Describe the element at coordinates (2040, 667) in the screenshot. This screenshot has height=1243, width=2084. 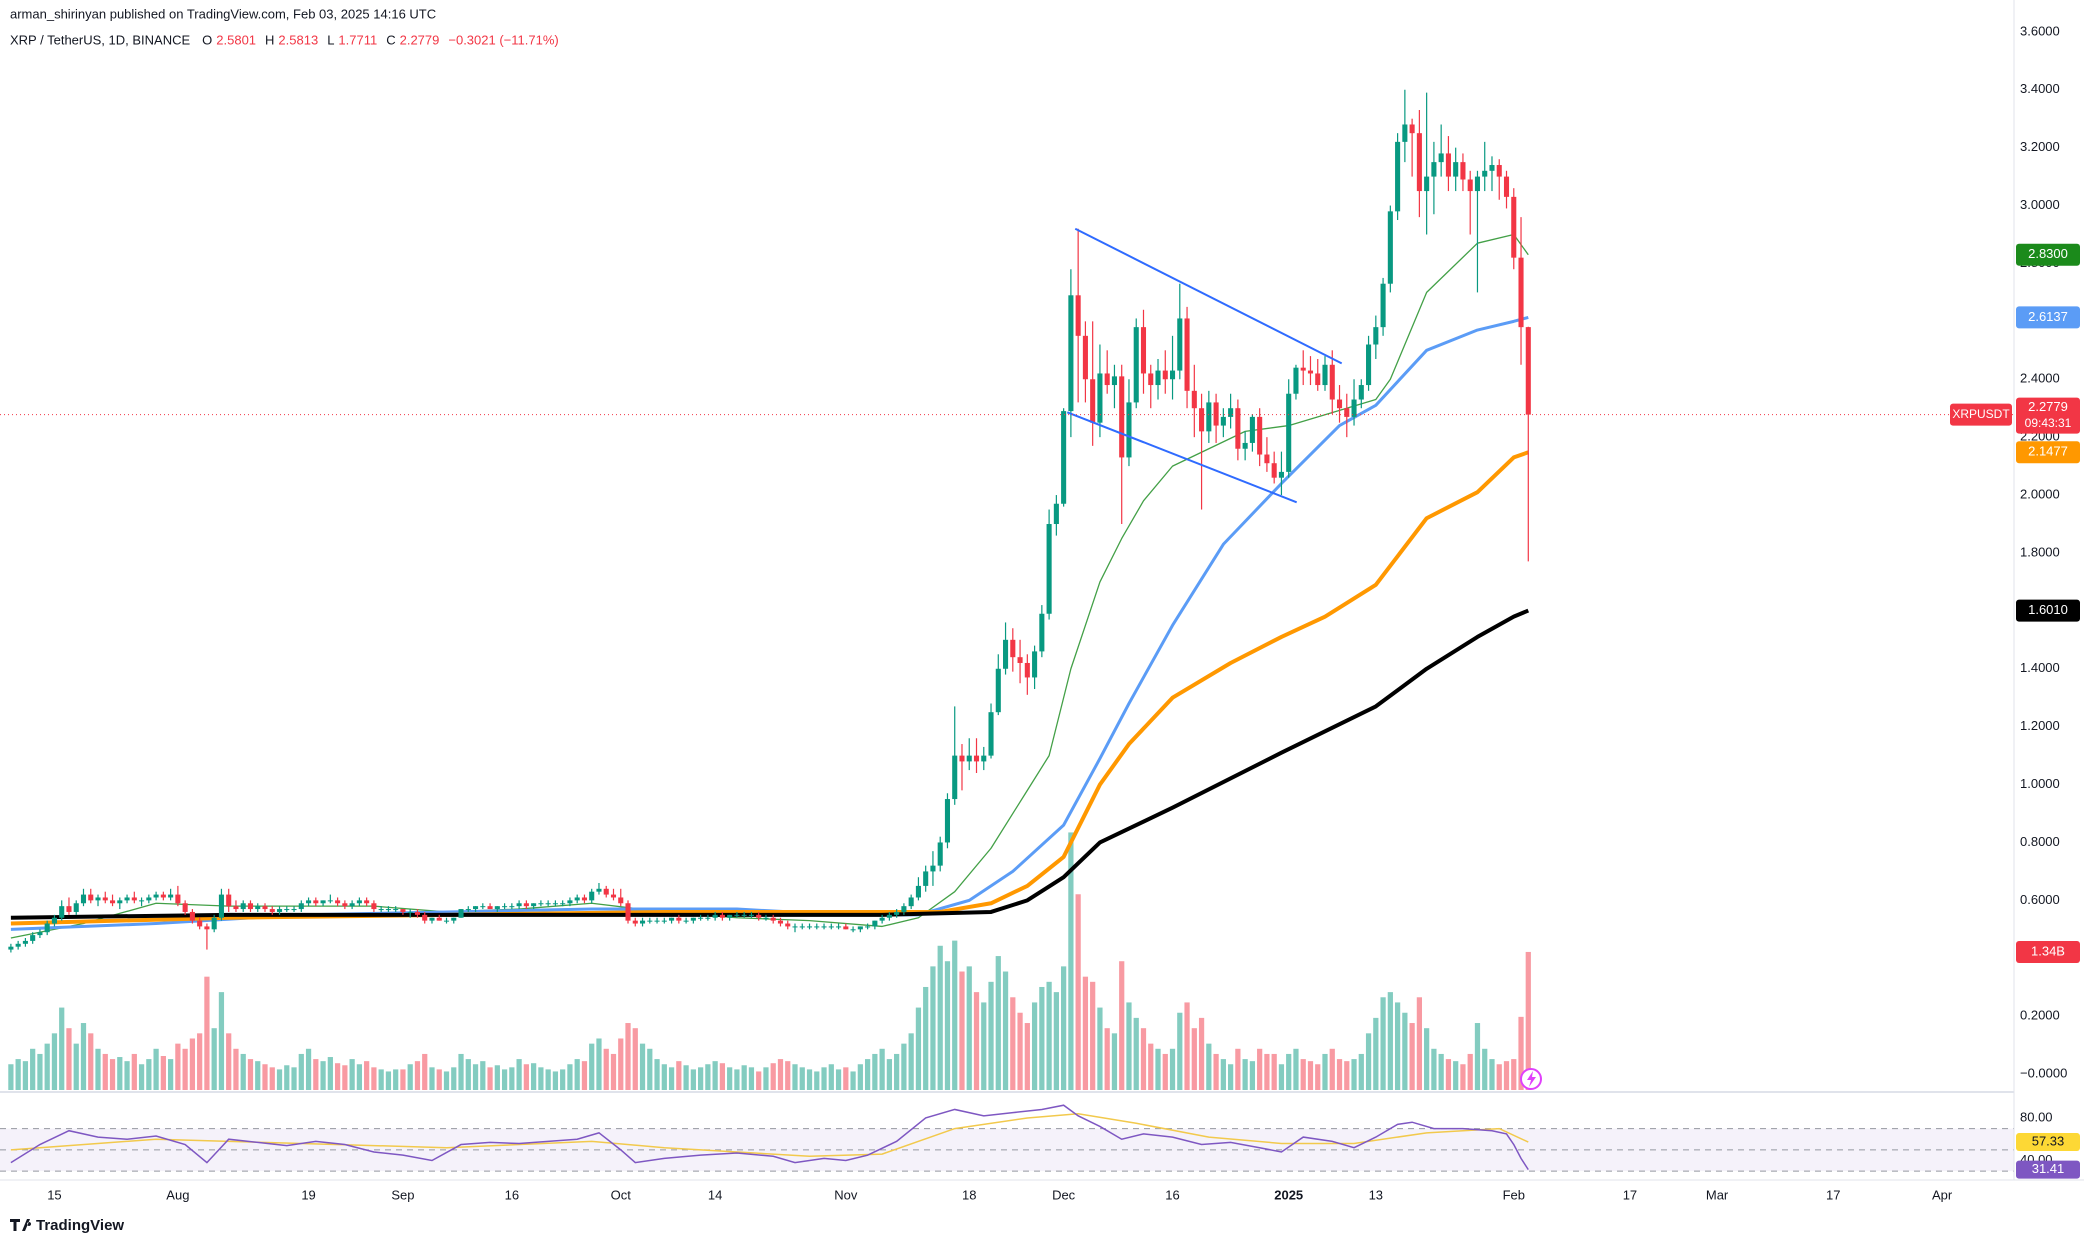
I see `y-tick-label: 1.4000` at that location.